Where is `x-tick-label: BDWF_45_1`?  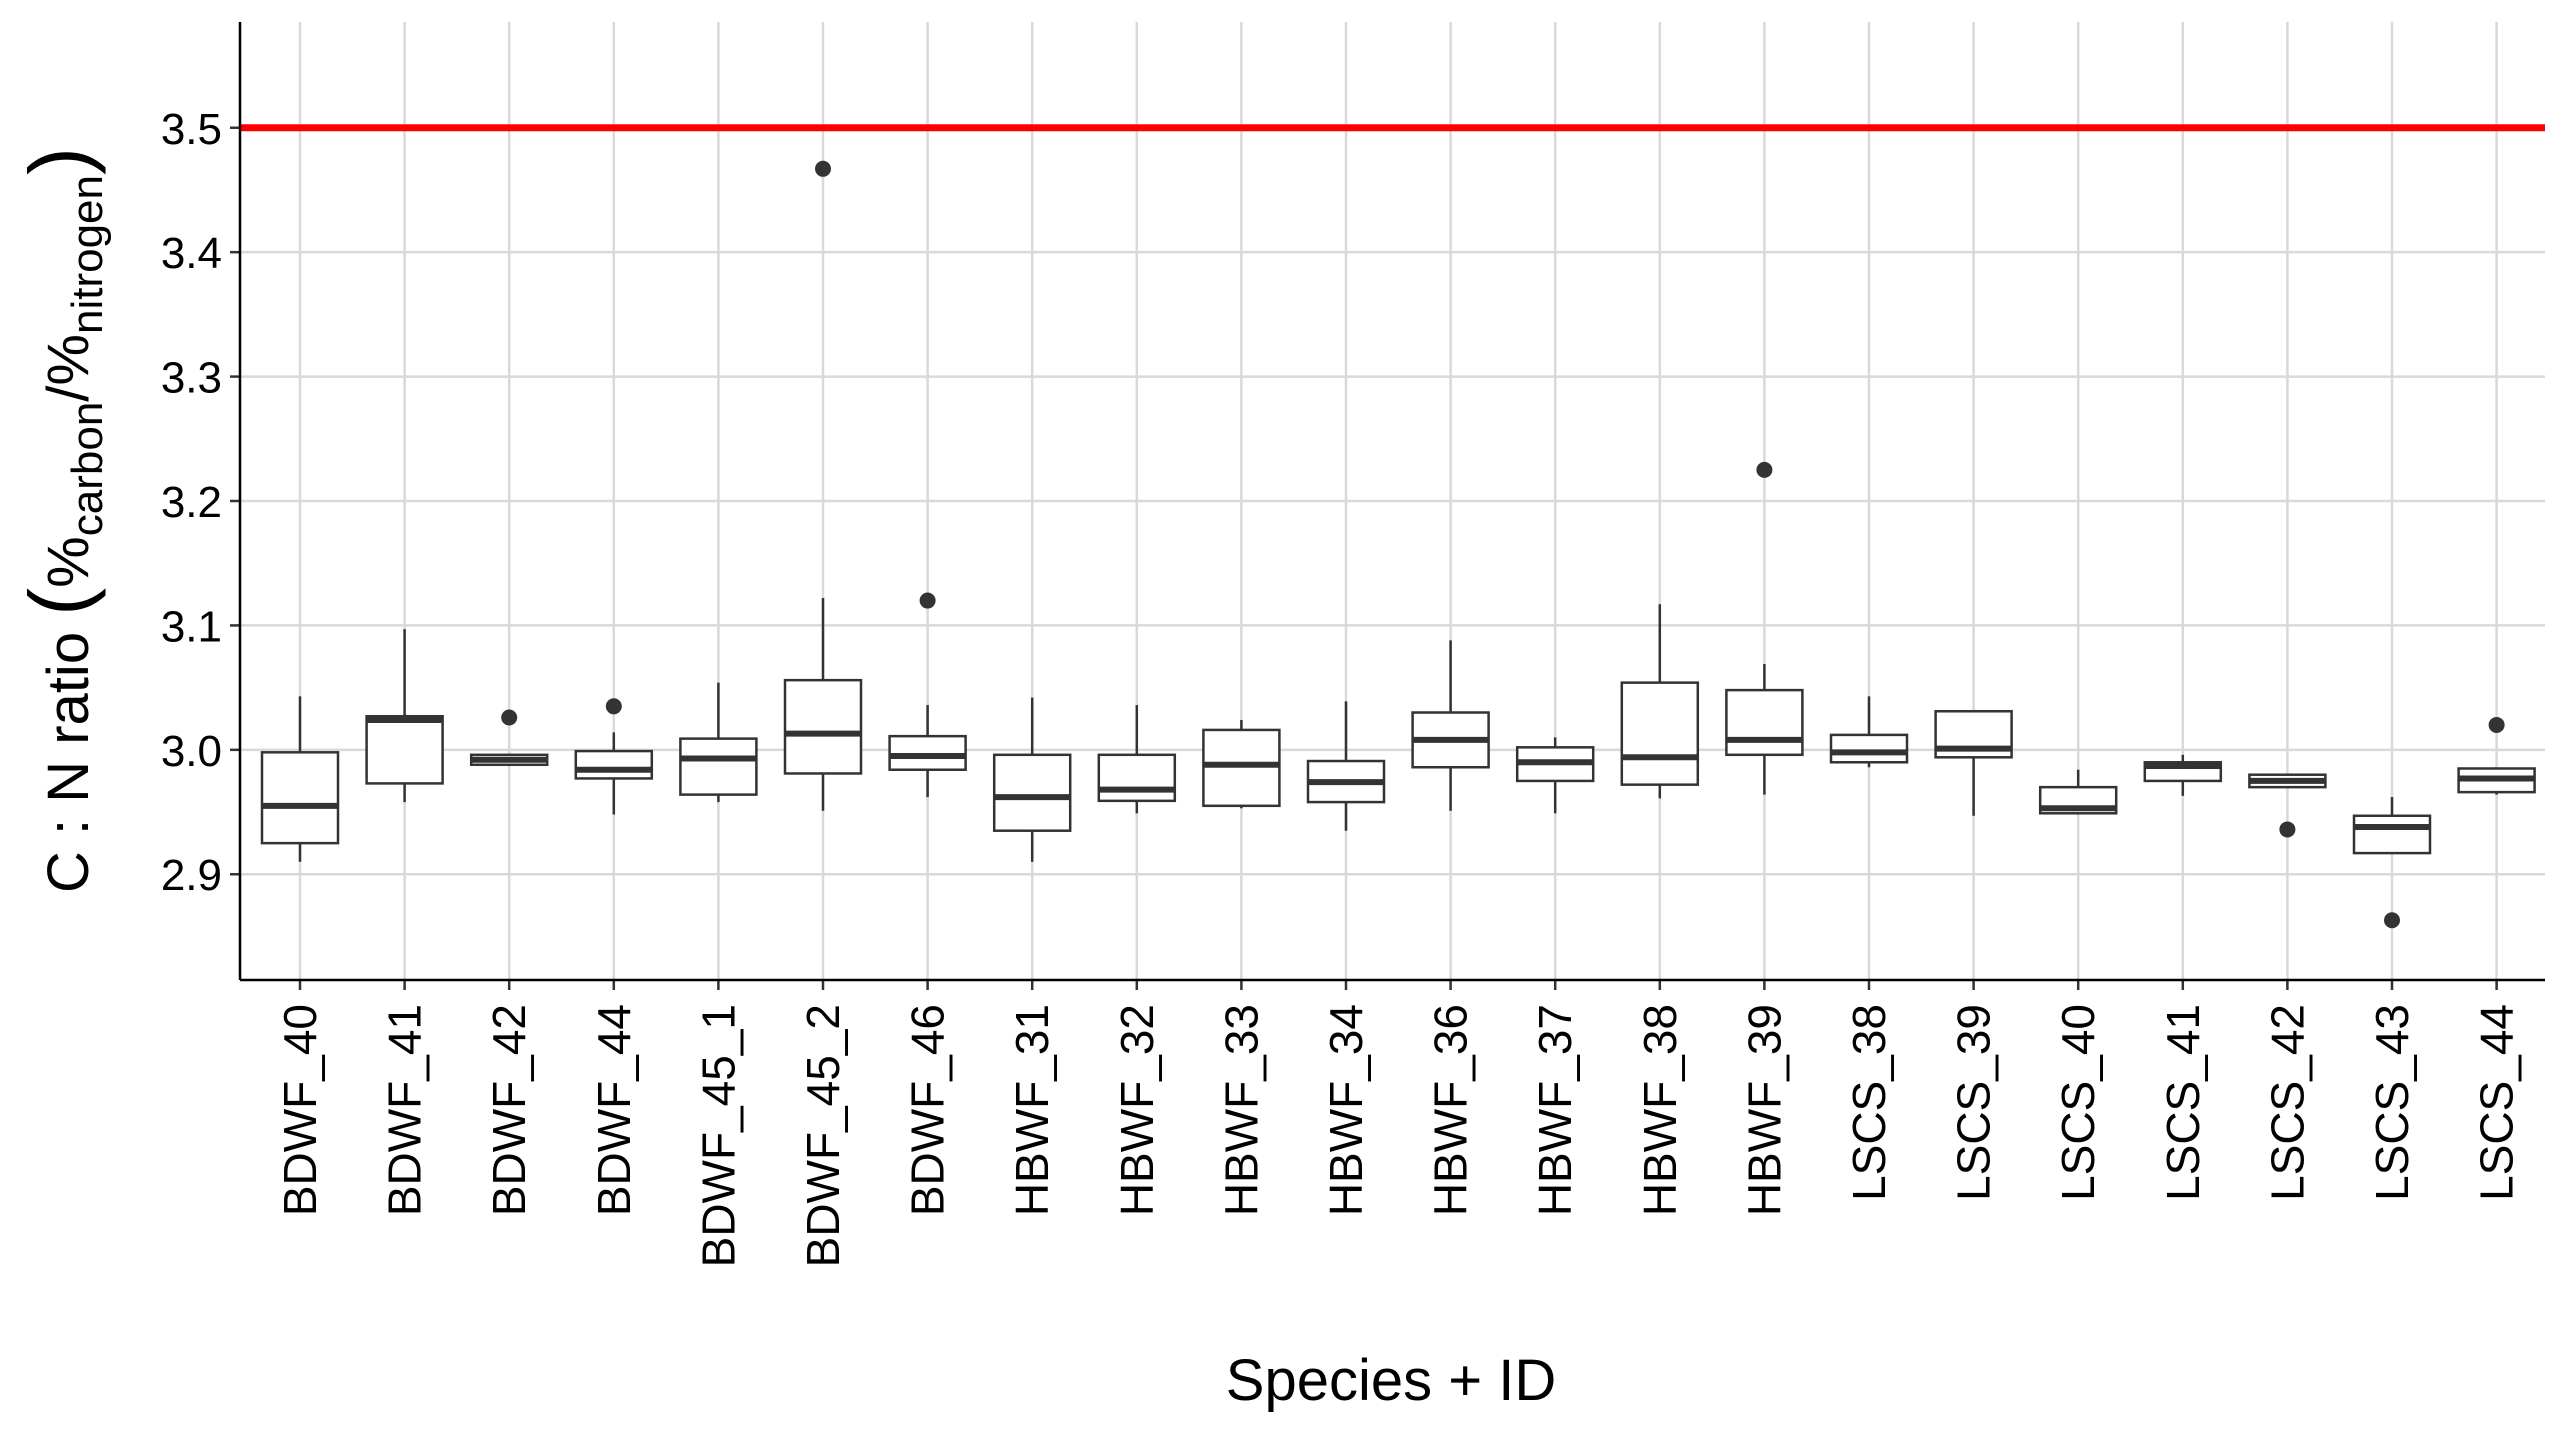
x-tick-label: BDWF_45_1 is located at coordinates (718, 1135).